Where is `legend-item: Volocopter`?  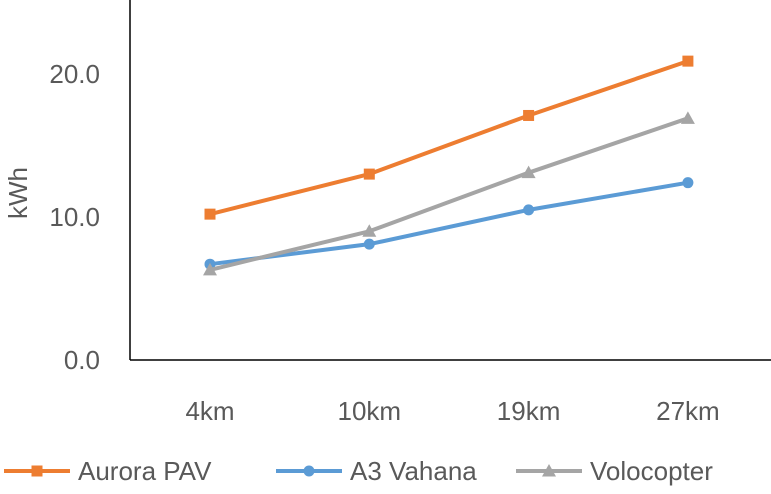
legend-item: Volocopter is located at coordinates (614, 471).